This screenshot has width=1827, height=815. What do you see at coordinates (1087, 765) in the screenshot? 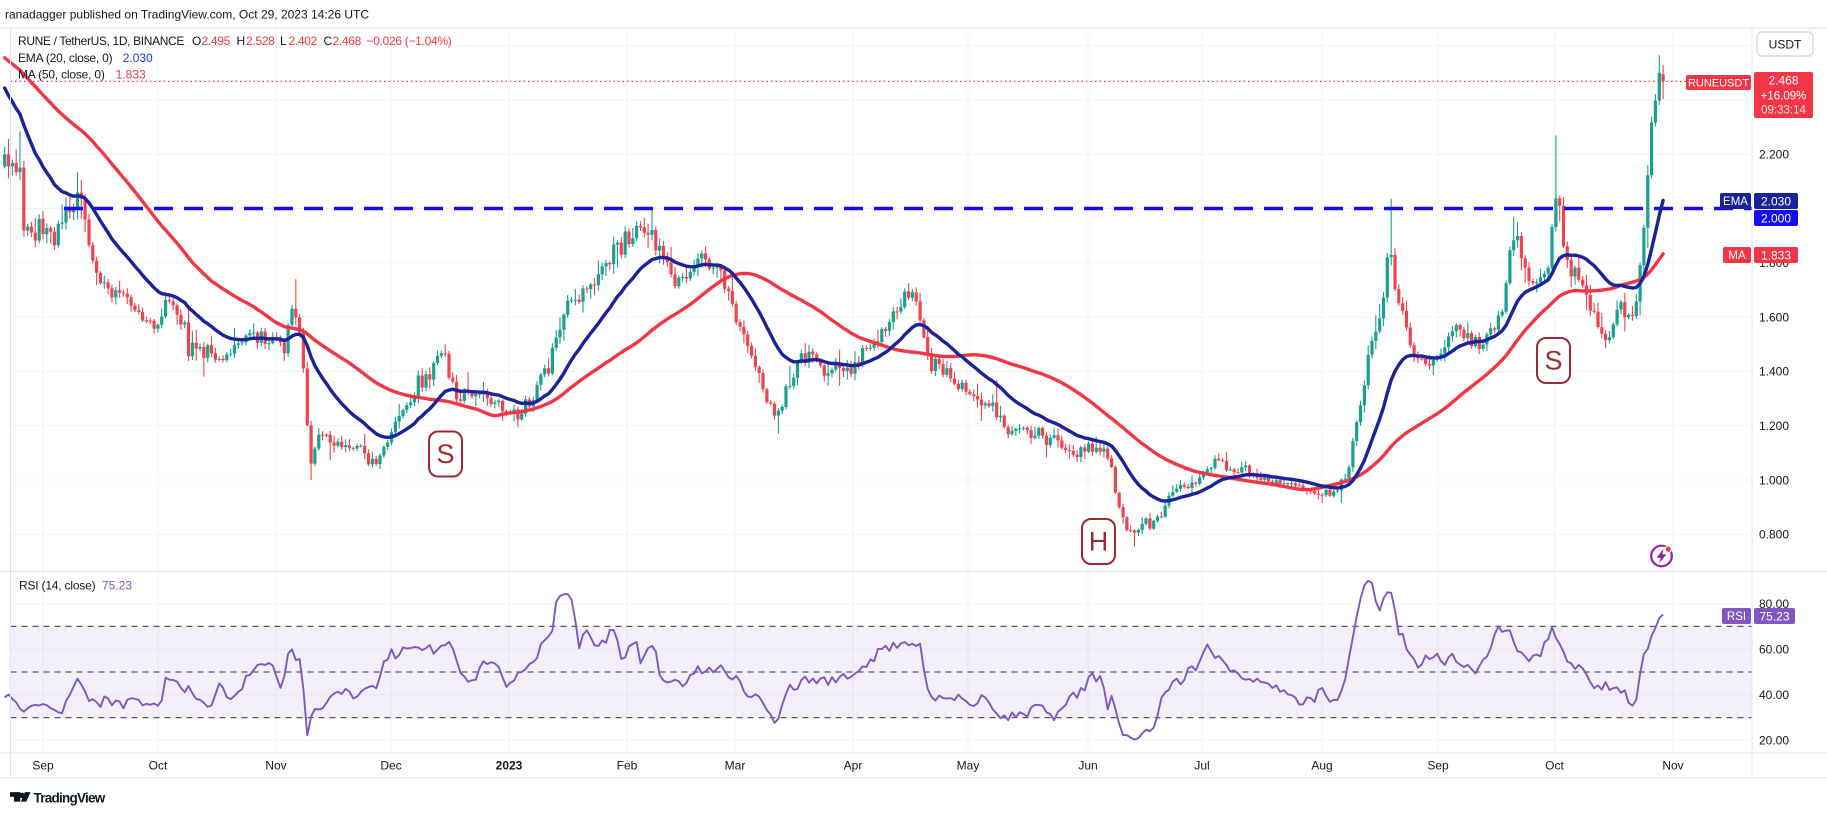
I see `svg-text: Jun` at bounding box center [1087, 765].